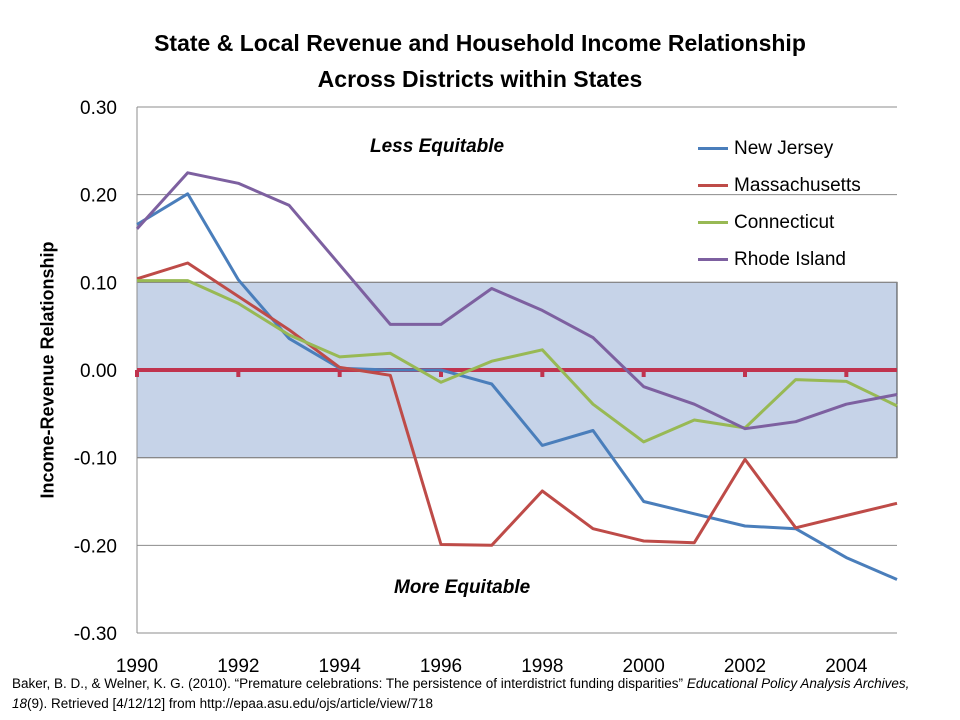 This screenshot has height=720, width=960. Describe the element at coordinates (238, 666) in the screenshot. I see `x-tick-label: 1992` at that location.